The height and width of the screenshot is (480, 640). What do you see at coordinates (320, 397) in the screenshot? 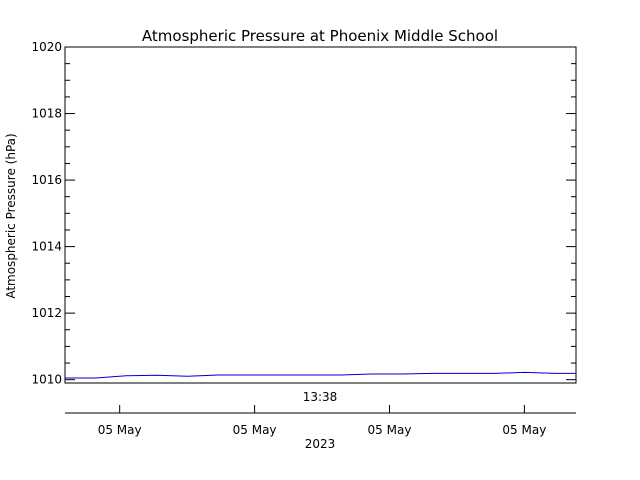
I see `time-label: 13:38` at bounding box center [320, 397].